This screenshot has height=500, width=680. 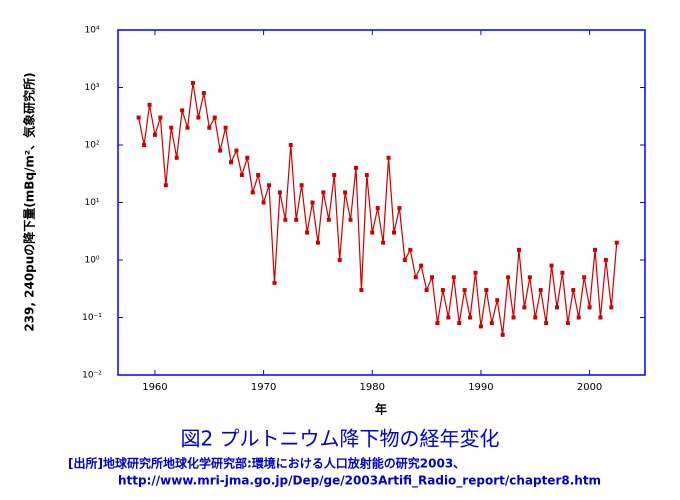 I want to click on x-tick-label: 1970, so click(x=263, y=387).